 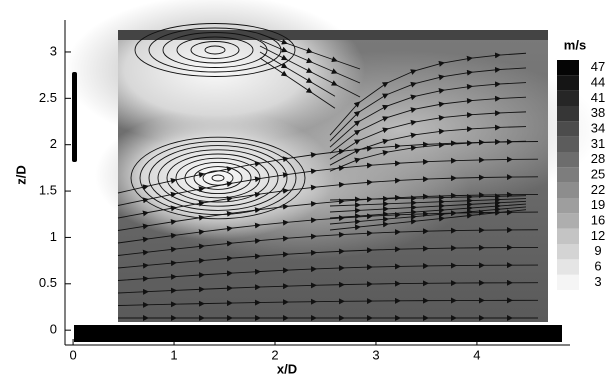 What do you see at coordinates (74, 117) in the screenshot?
I see `body-edge` at bounding box center [74, 117].